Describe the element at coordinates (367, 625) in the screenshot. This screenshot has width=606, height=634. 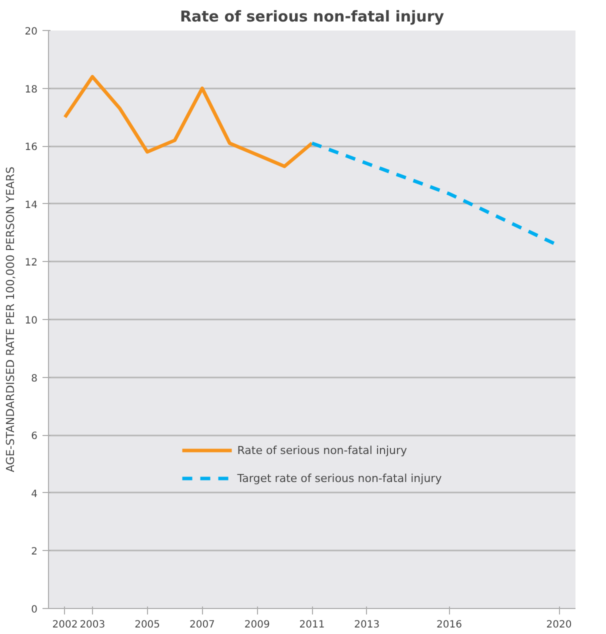
I see `x-tick-label: 2013` at that location.